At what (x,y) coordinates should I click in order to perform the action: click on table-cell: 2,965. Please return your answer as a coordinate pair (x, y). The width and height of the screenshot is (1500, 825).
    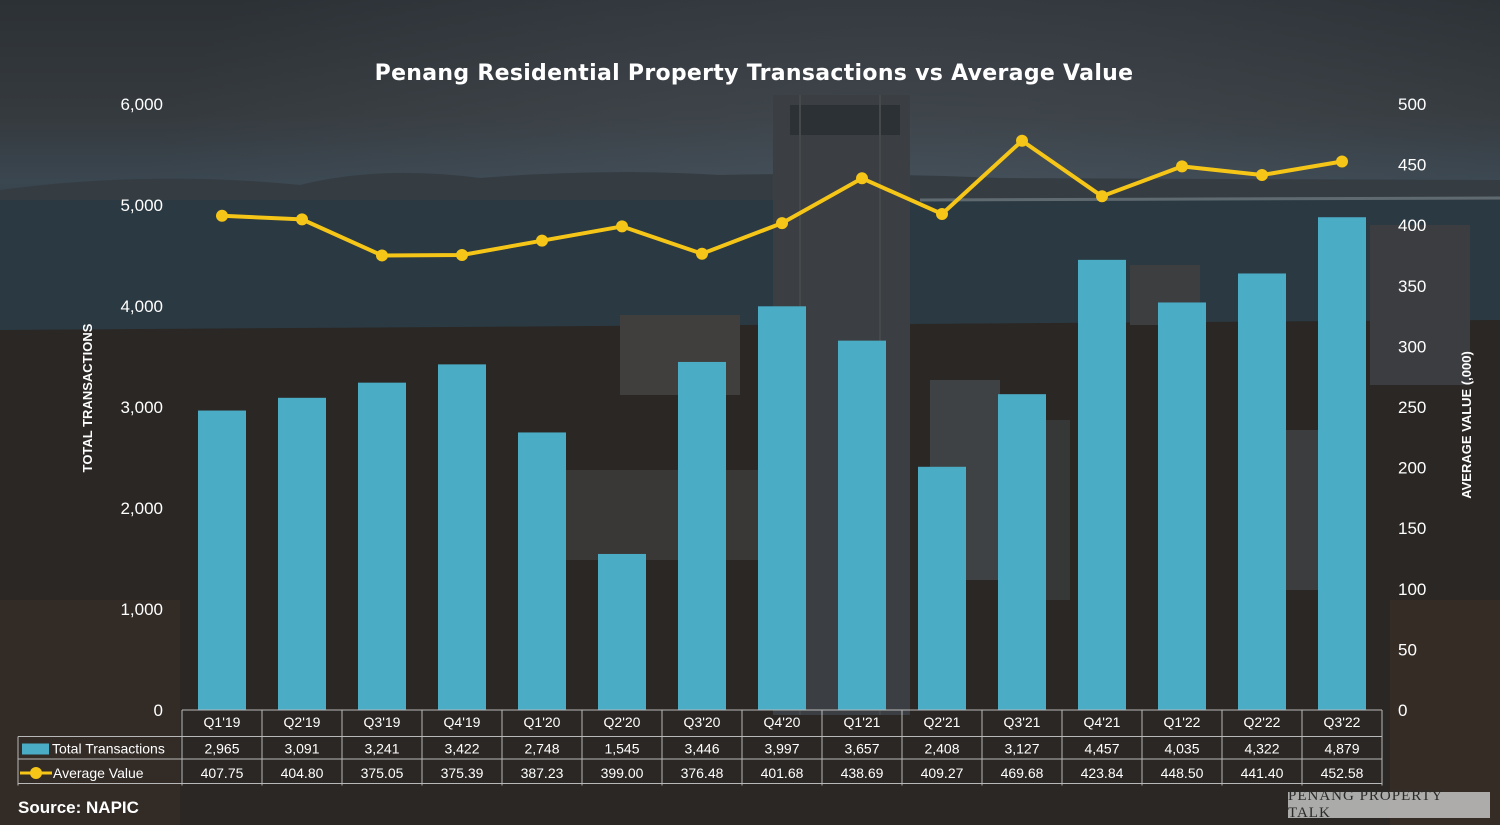
    Looking at the image, I should click on (221, 749).